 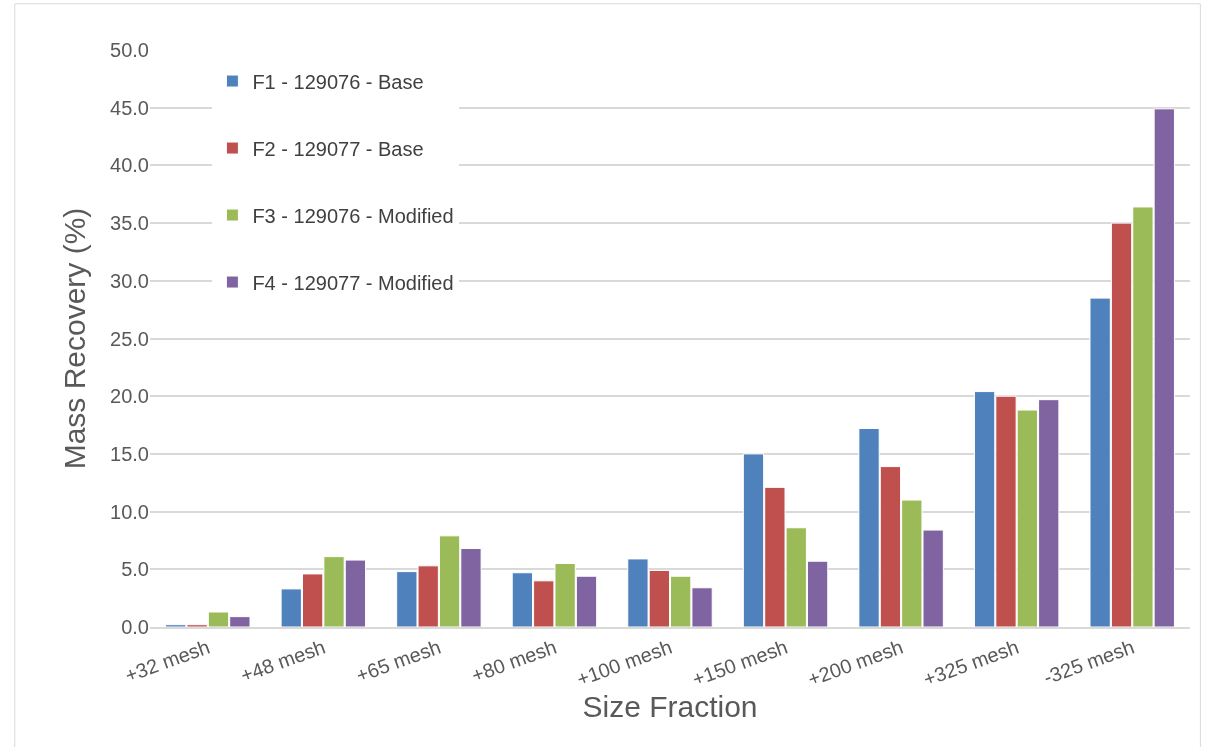 I want to click on x-tick-label: +65 mesh, so click(x=398, y=661).